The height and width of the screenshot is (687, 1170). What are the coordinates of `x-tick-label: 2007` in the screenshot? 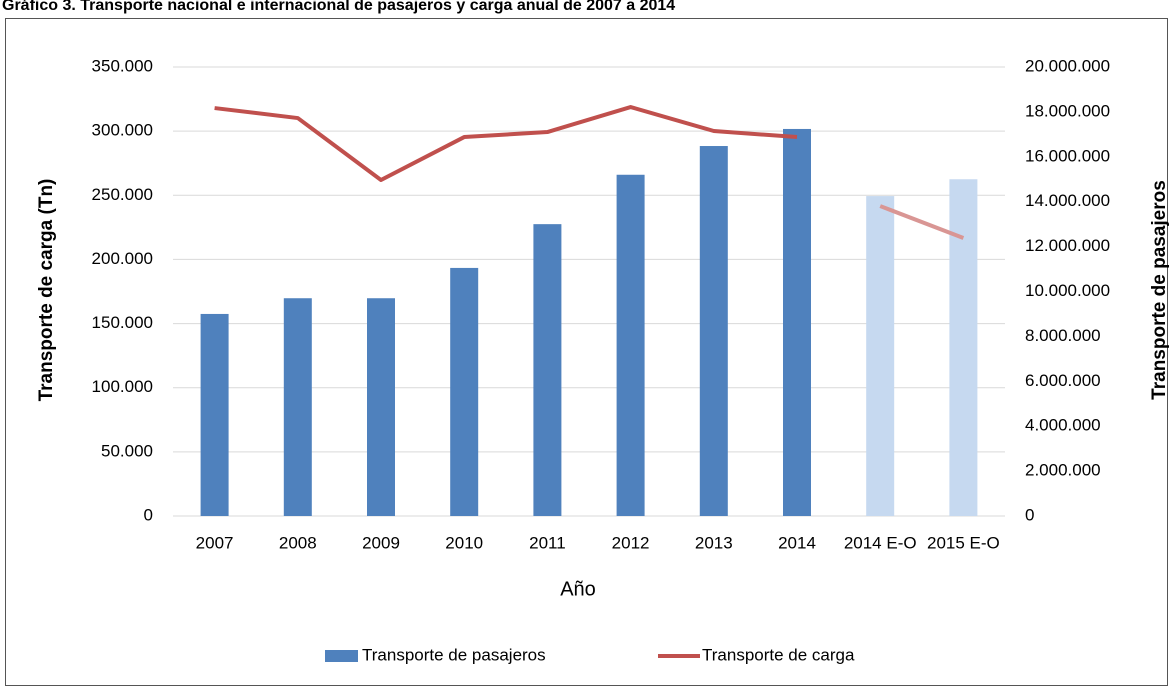 It's located at (215, 542).